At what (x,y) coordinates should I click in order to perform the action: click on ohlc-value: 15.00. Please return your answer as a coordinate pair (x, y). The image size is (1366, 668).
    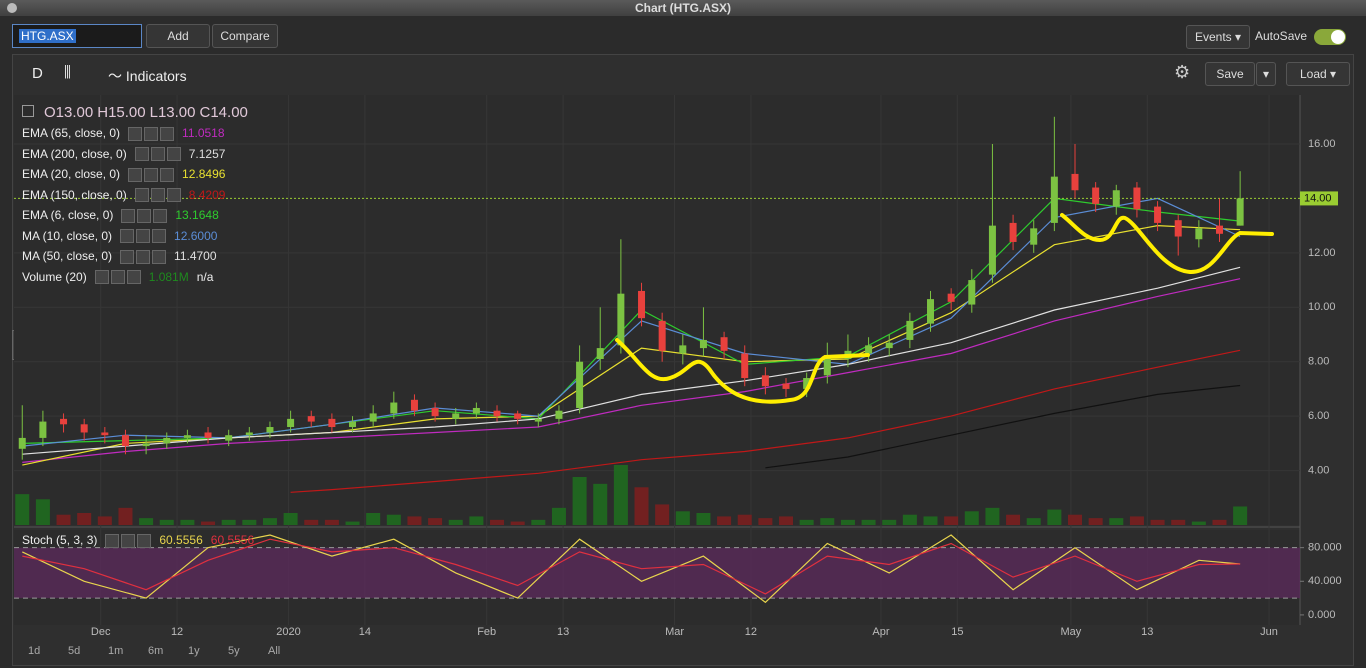
    Looking at the image, I should click on (127, 112).